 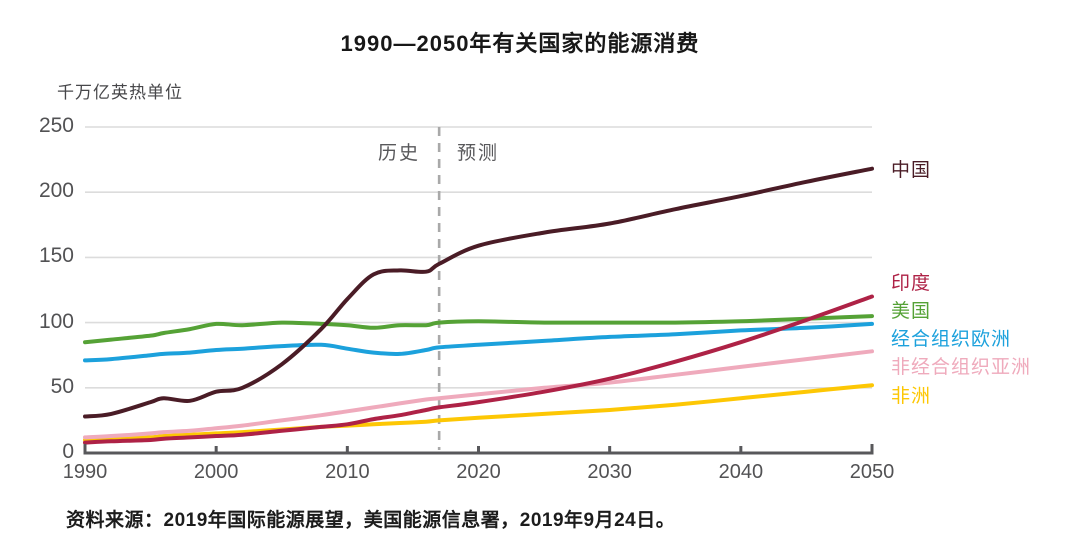 I want to click on y-axis-unit-label: 千万亿英热单位, so click(x=120, y=92).